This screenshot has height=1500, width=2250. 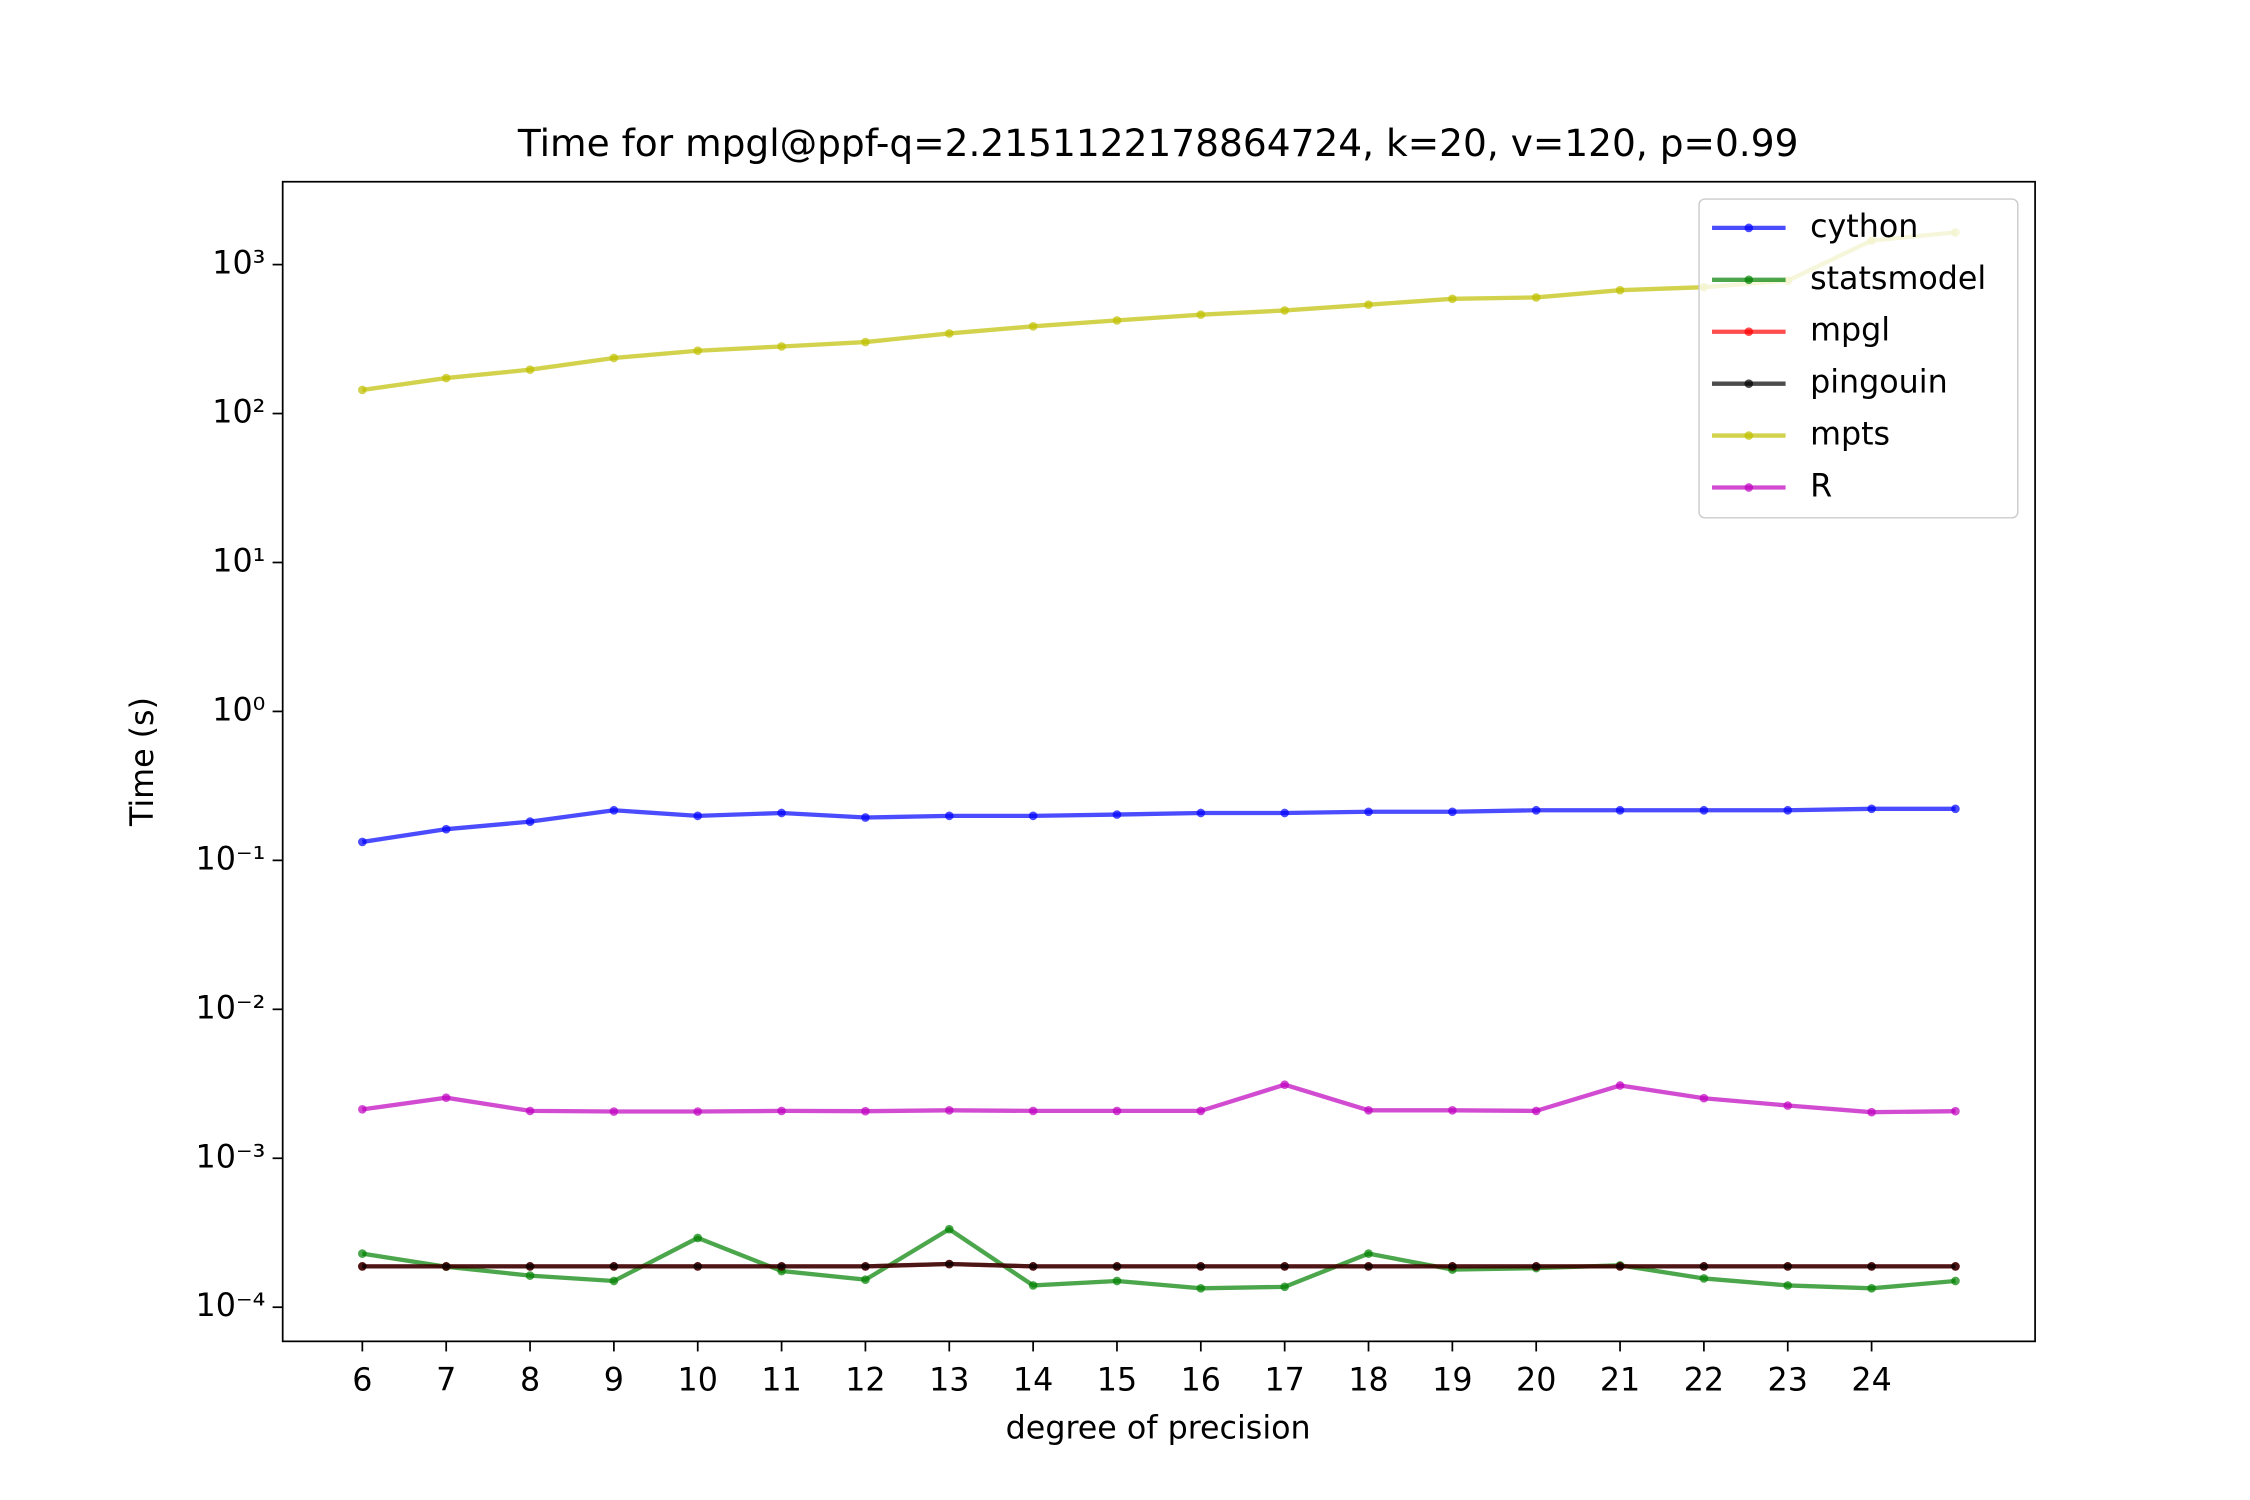 I want to click on x-tick-label: 10, so click(x=698, y=1381).